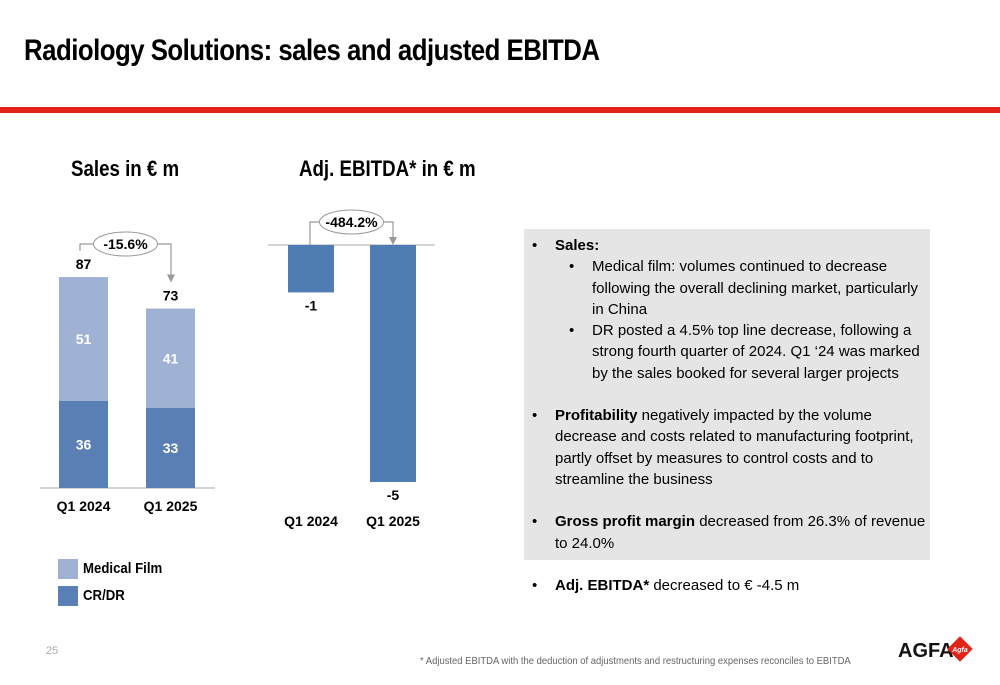 The width and height of the screenshot is (1000, 685). Describe the element at coordinates (740, 532) in the screenshot. I see `bullet-gross-margin-text: decreased from 26.3% of revenue to 24.0%` at that location.